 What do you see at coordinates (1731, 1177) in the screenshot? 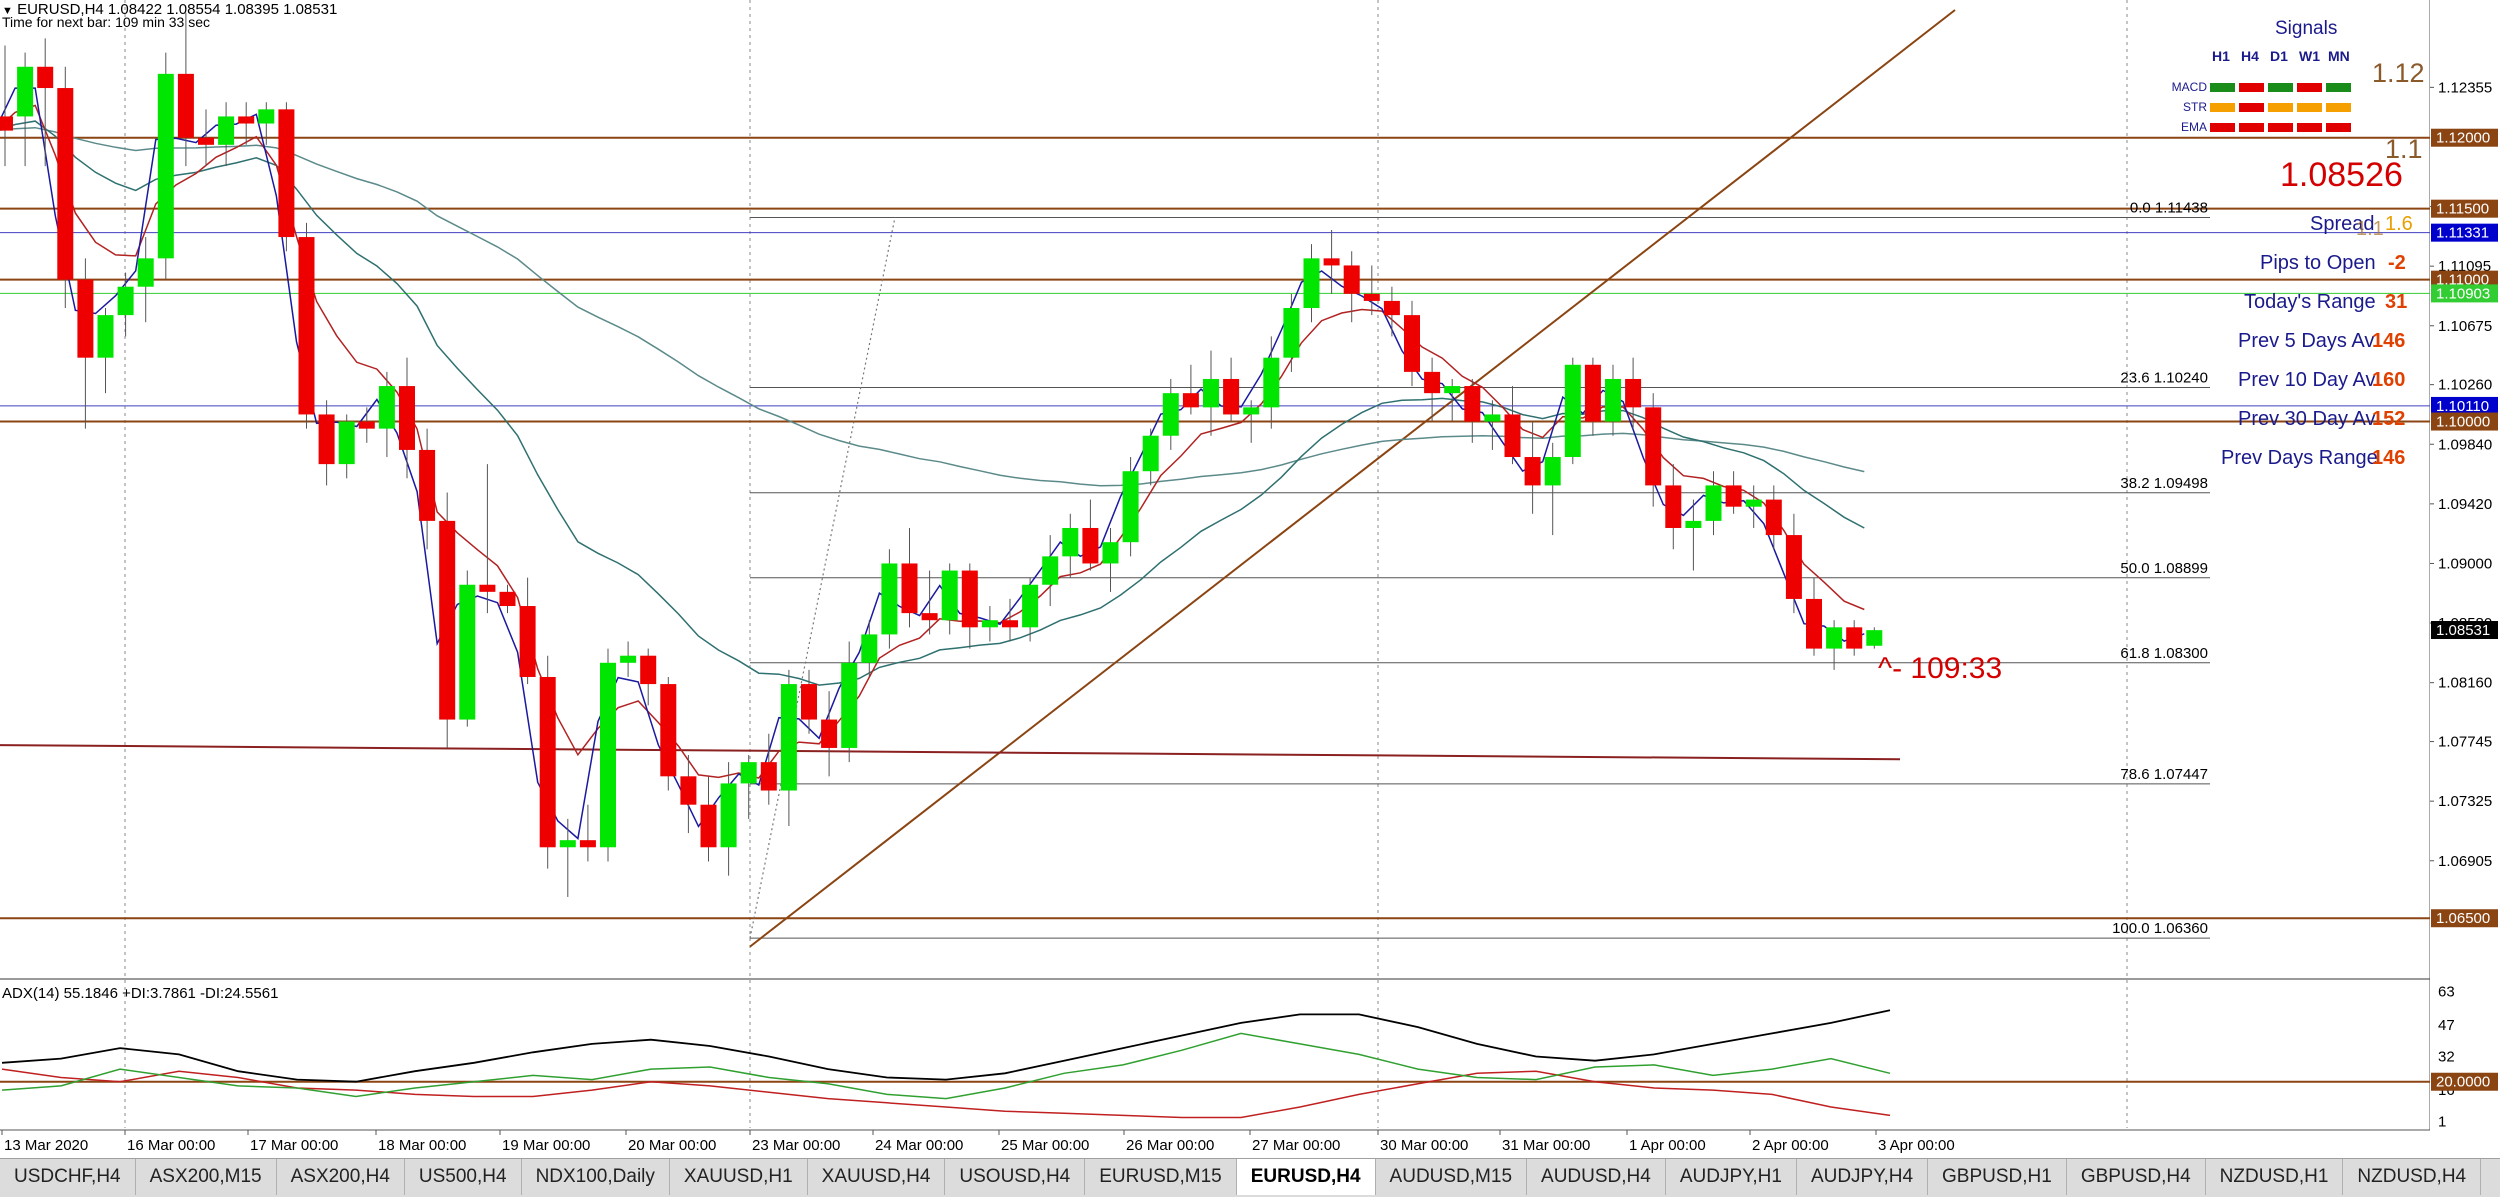
I see `symbol-tab: AUDJPY,H1` at bounding box center [1731, 1177].